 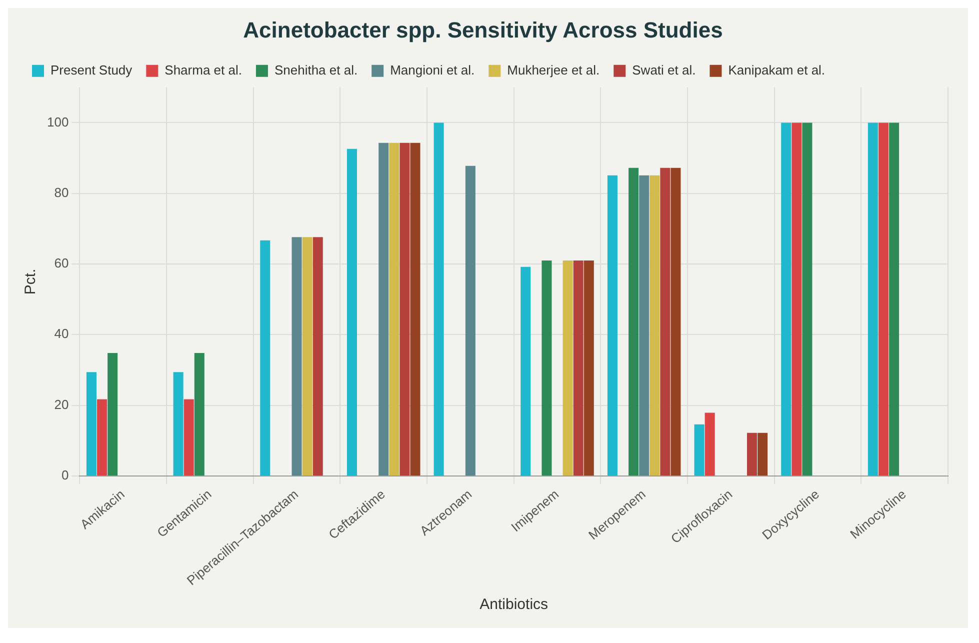 I want to click on y-tick-label: 100, so click(x=57, y=122).